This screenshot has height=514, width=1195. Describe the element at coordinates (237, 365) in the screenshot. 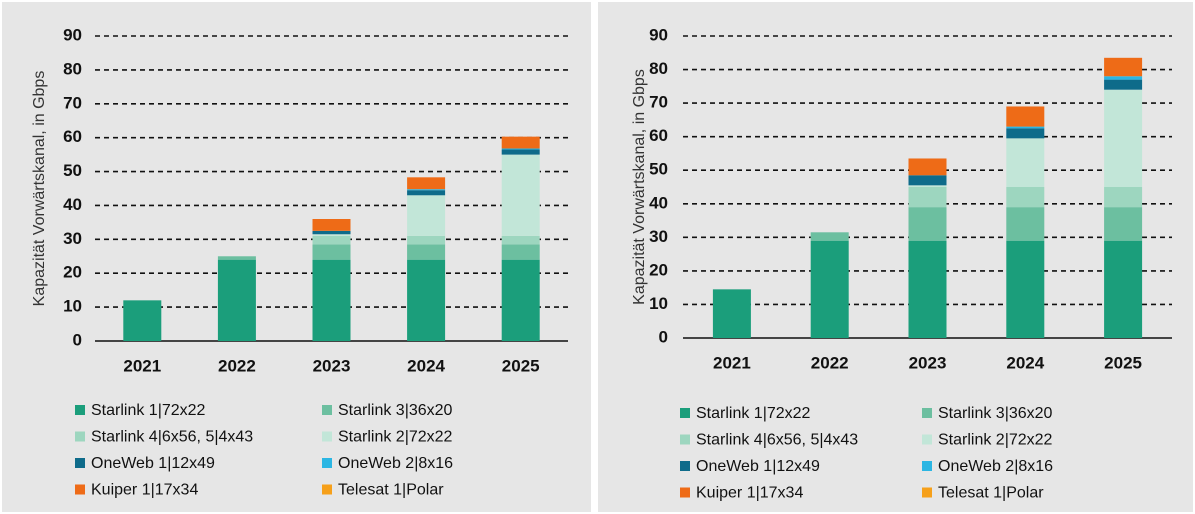

I see `x-tick-label: 2022` at that location.